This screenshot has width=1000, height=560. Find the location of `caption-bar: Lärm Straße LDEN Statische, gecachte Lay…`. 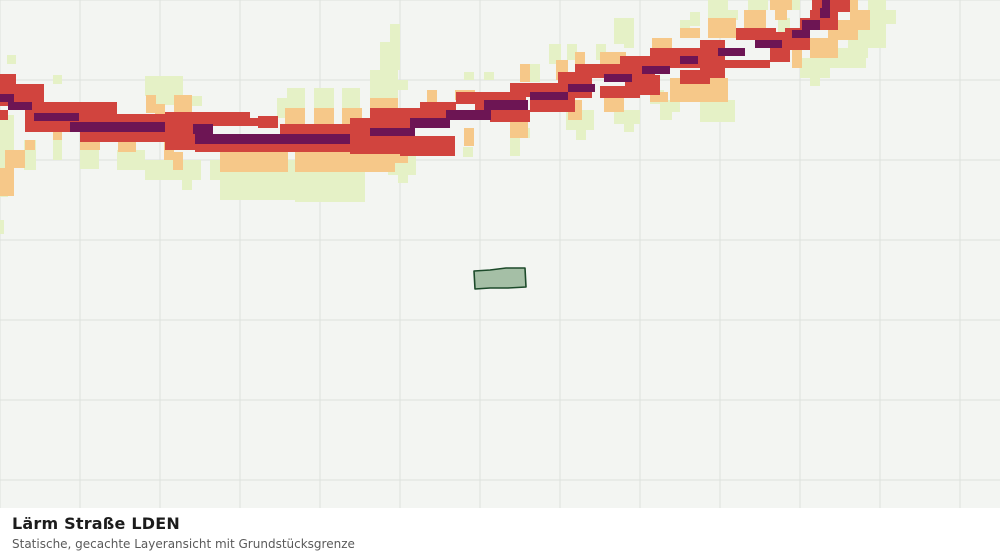

caption-bar: Lärm Straße LDEN Statische, gecachte Lay… is located at coordinates (500, 534).